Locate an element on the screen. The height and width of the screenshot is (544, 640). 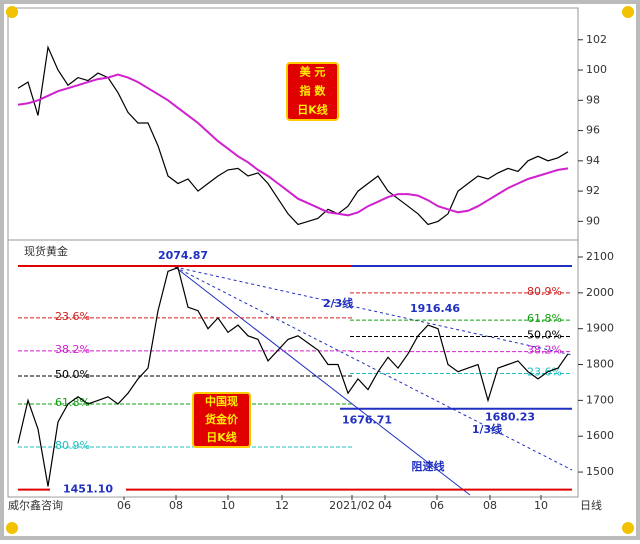
y-tick-label: 1700 is located at coordinates (600, 399).